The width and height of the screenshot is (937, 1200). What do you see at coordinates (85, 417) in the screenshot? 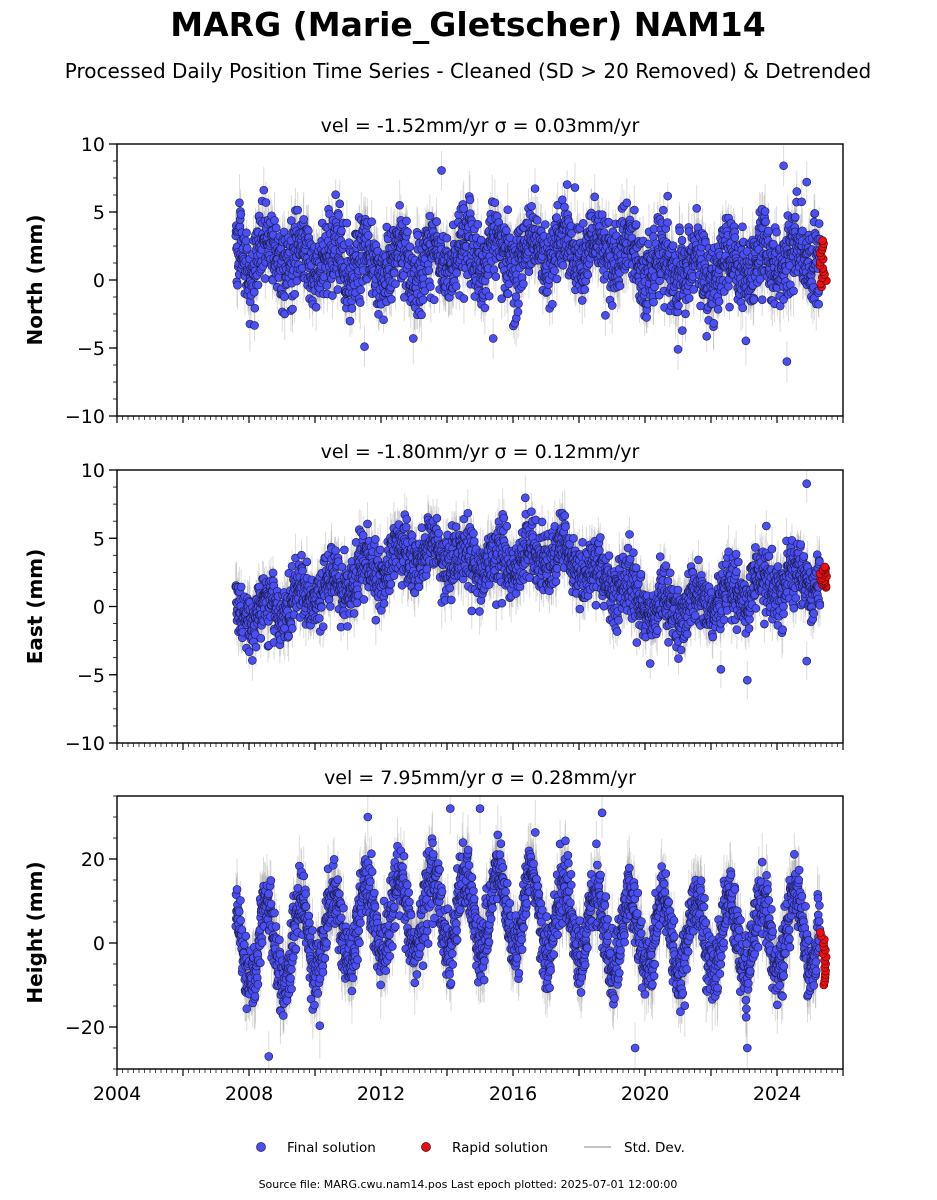
I see `y-tick-label: −10` at bounding box center [85, 417].